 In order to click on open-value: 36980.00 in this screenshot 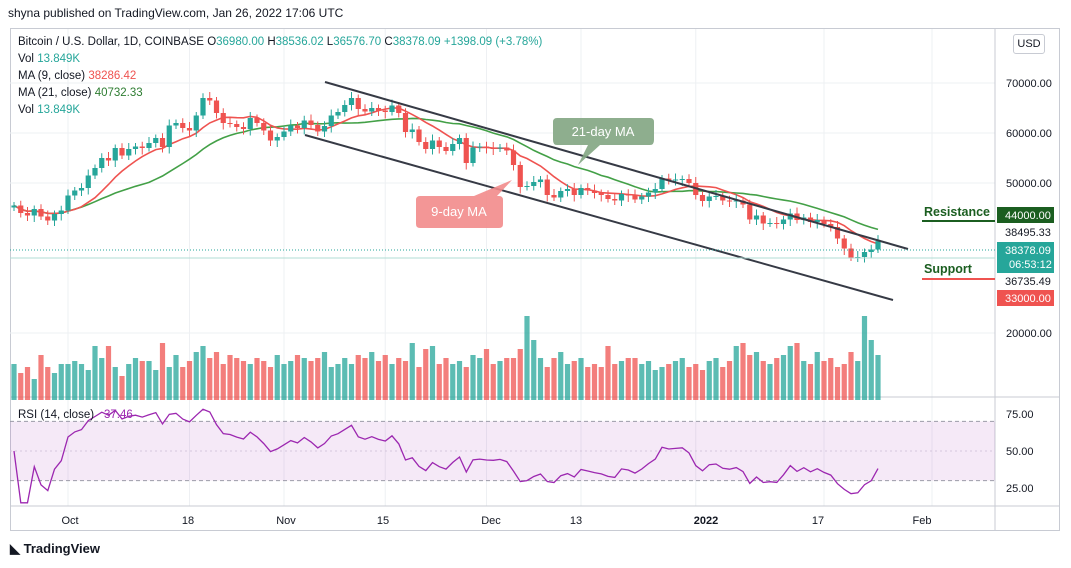, I will do `click(240, 42)`.